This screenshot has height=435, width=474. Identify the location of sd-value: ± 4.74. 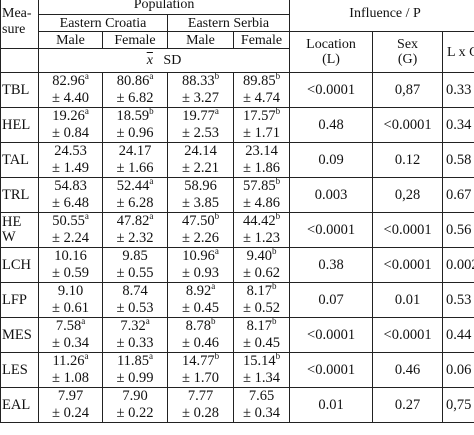
(261, 98).